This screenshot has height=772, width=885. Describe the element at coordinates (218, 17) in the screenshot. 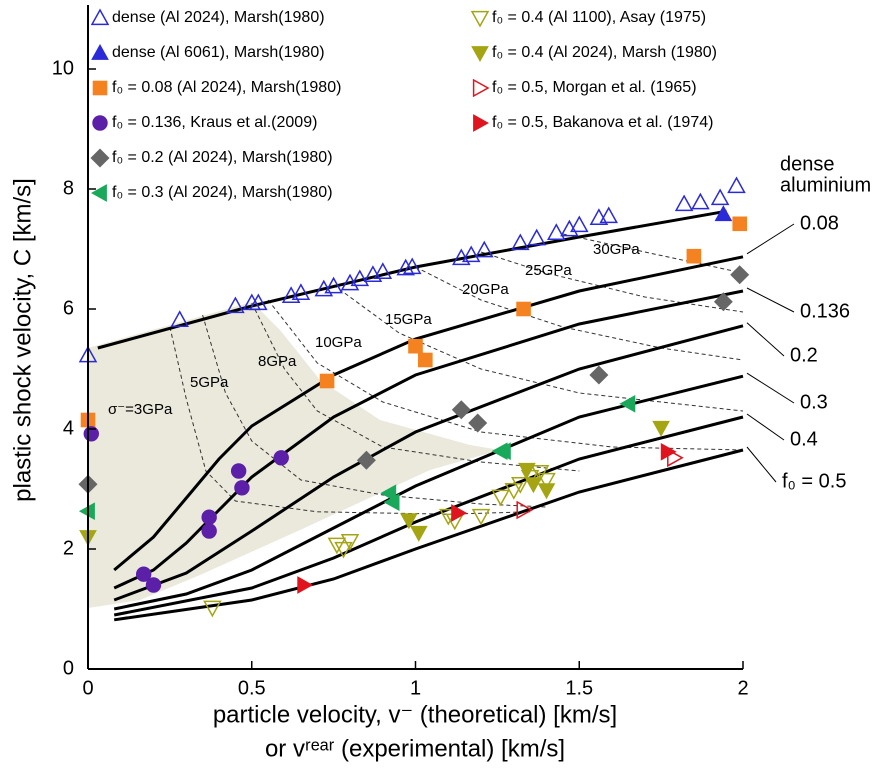

I see `legend-label: dense (Al 2024), Marsh(1980)` at that location.